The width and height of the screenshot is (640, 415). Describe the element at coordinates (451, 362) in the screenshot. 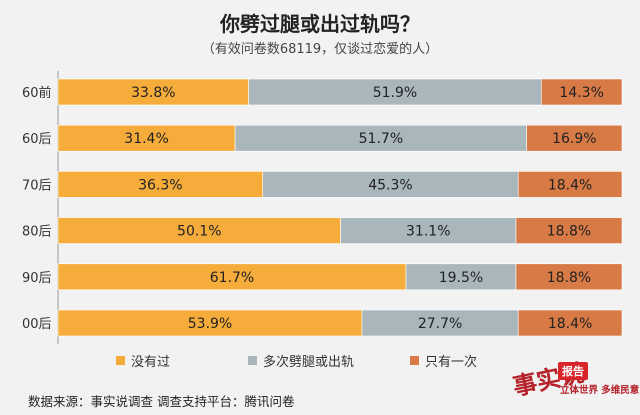

I see `legend-label-once: 只有一次` at that location.